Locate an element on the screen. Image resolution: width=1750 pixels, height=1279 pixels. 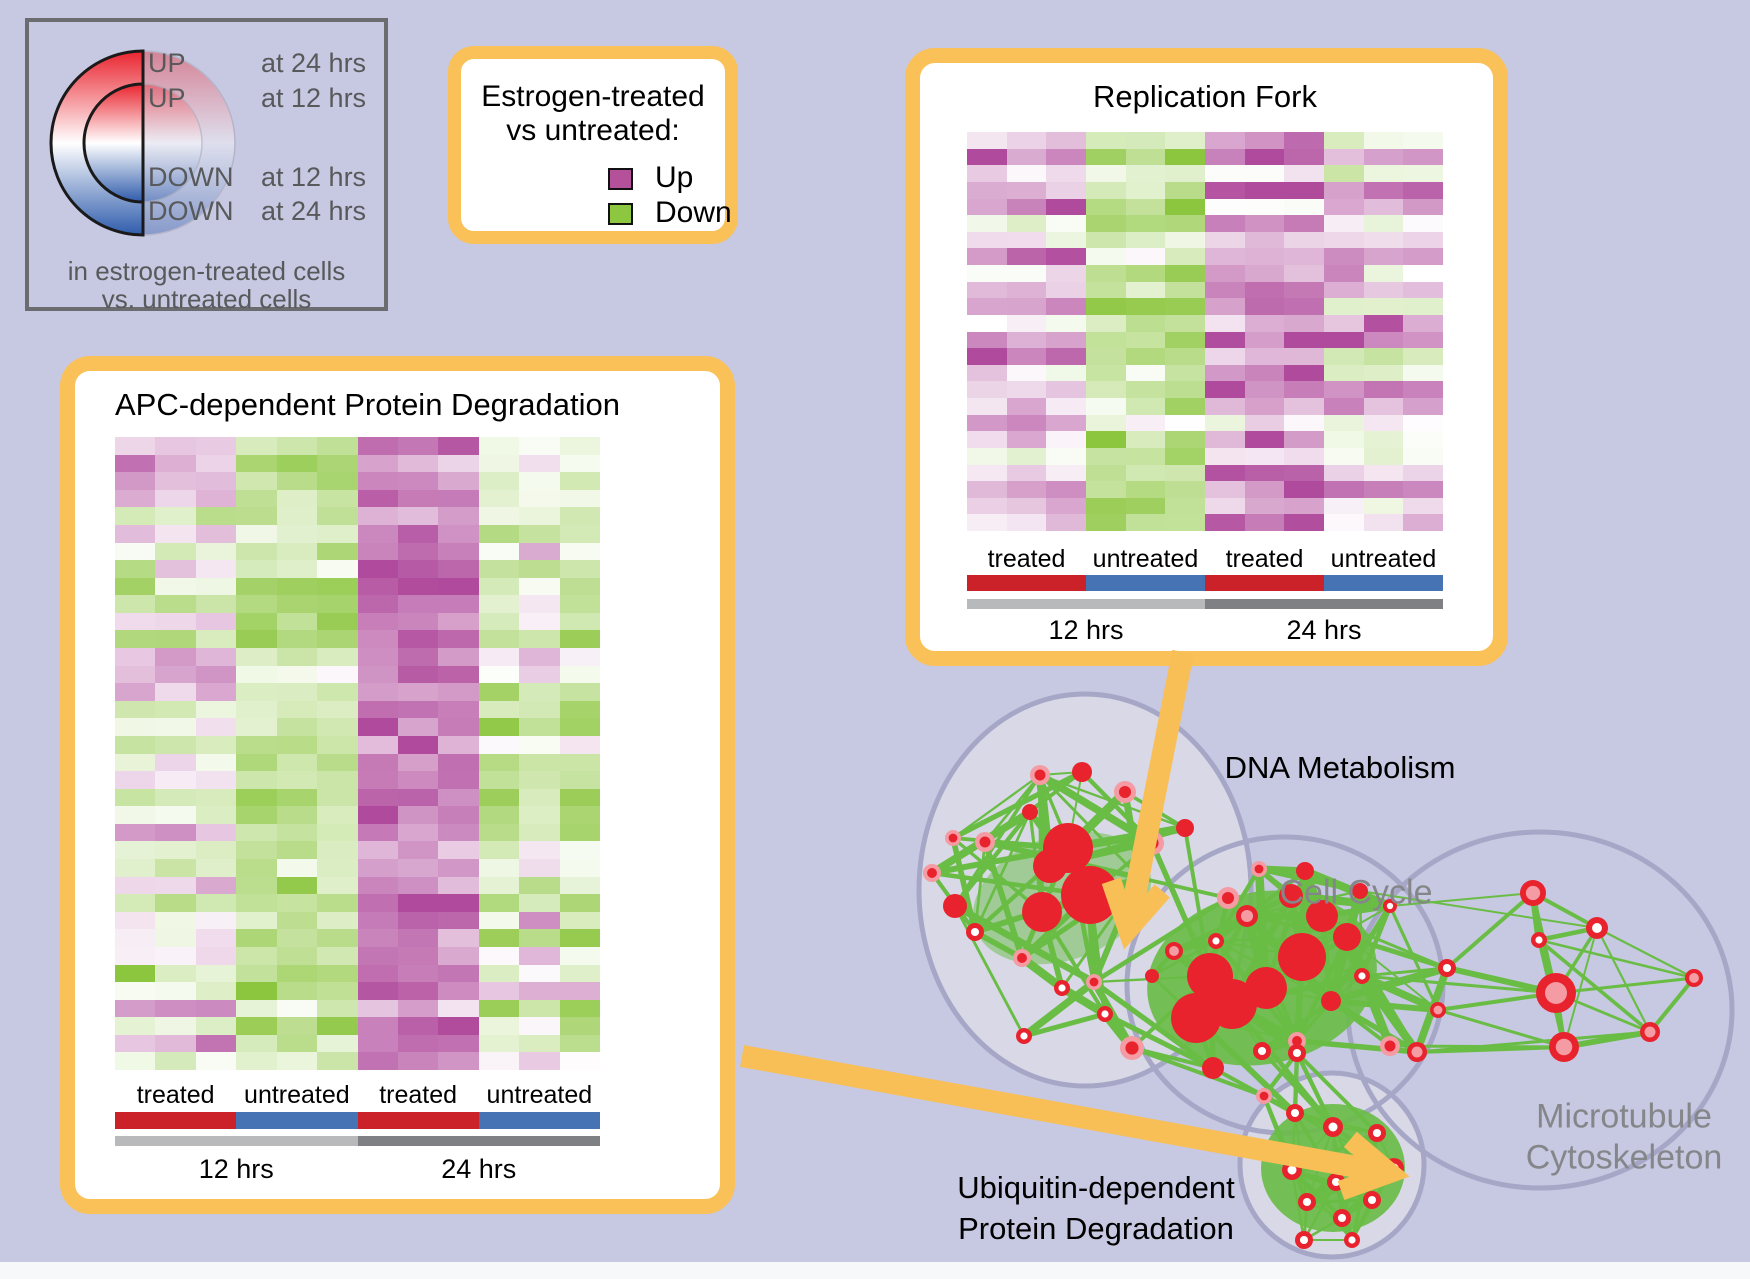
condition-labels: treated untreated treated untreated is located at coordinates (1205, 559).